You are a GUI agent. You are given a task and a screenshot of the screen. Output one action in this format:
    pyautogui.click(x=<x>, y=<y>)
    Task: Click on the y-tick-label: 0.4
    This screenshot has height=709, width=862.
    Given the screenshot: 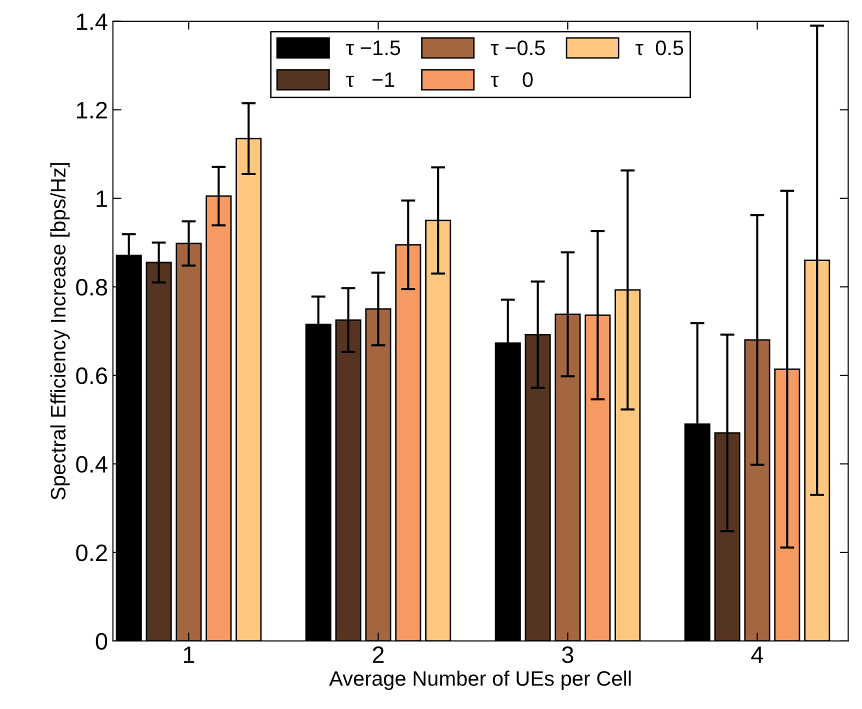 What is the action you would take?
    pyautogui.click(x=92, y=464)
    